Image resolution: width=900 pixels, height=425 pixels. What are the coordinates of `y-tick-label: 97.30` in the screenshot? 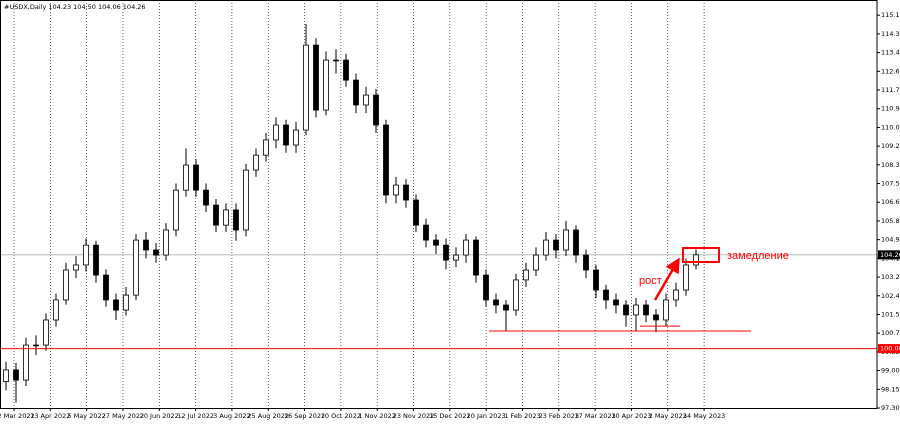 It's located at (890, 408).